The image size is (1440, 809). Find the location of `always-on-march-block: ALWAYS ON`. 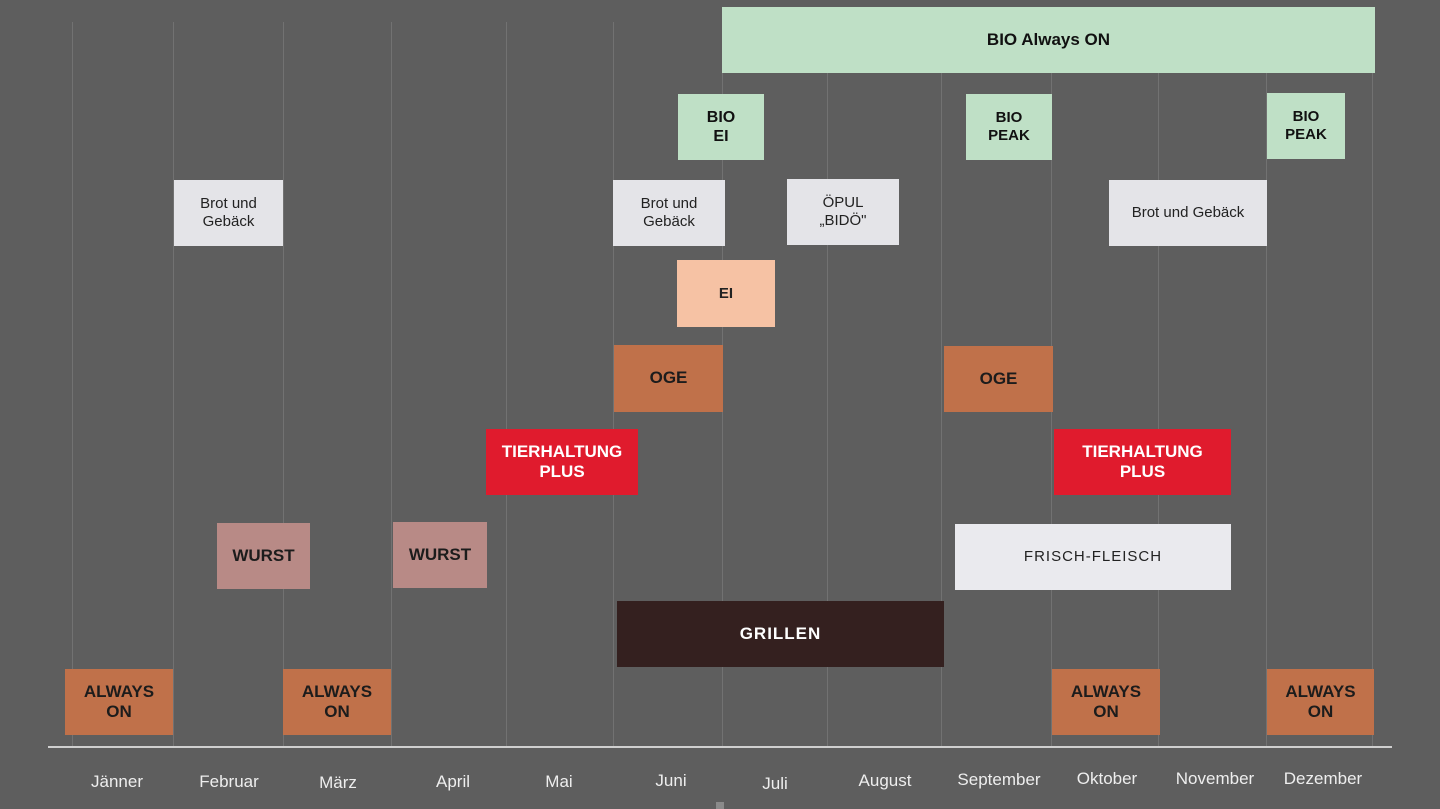

always-on-march-block: ALWAYS ON is located at coordinates (337, 702).